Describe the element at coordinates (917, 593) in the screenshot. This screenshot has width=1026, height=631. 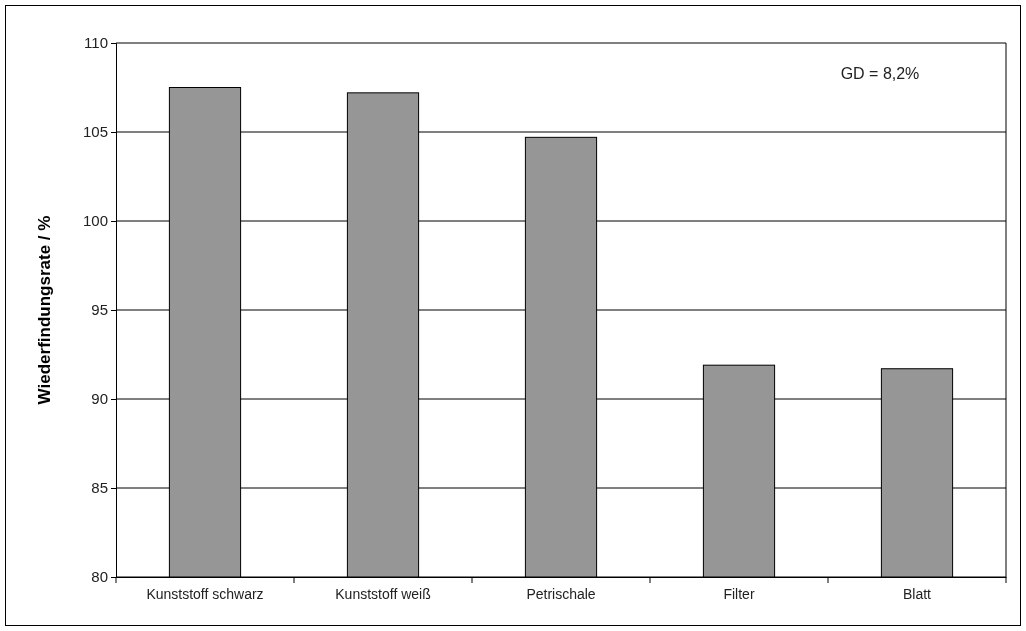
I see `x-tick-label: Blatt` at that location.